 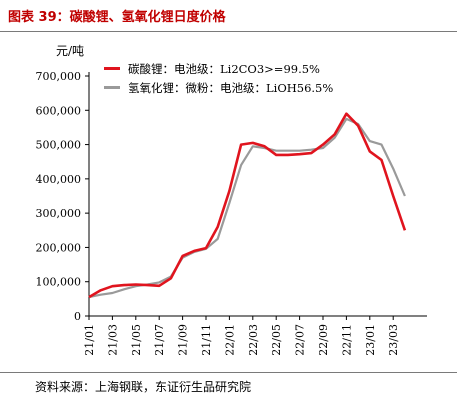 What do you see at coordinates (59, 110) in the screenshot?
I see `y-tick-label: 600,000` at bounding box center [59, 110].